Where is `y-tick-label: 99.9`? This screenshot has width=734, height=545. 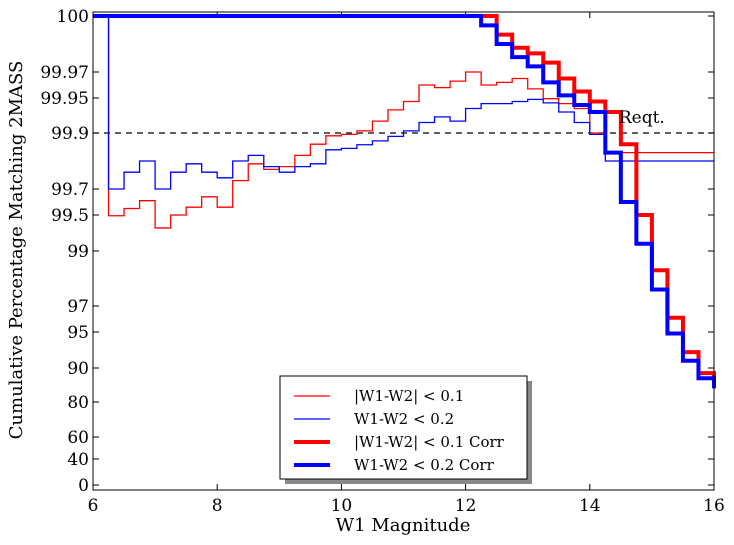 y-tick-label: 99.9 is located at coordinates (70, 134).